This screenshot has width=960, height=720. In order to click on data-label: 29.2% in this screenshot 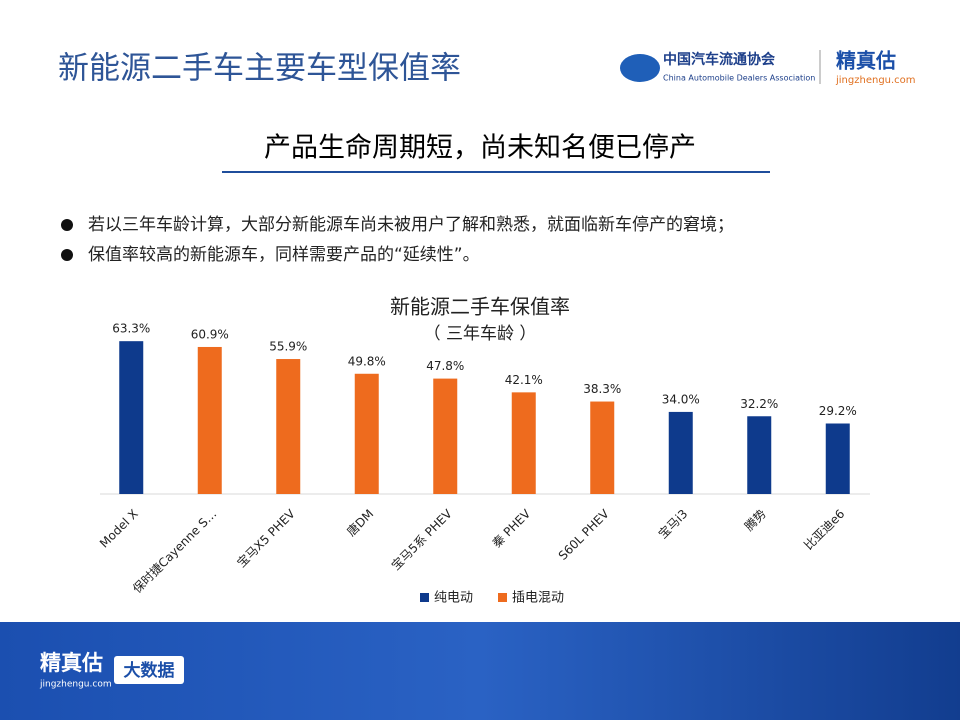, I will do `click(838, 411)`.